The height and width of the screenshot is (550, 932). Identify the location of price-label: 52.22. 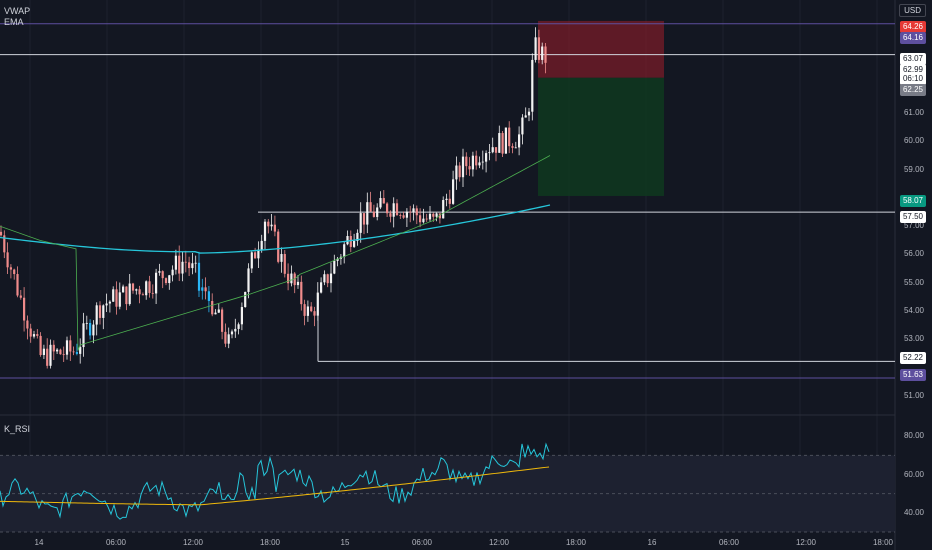
(912, 358).